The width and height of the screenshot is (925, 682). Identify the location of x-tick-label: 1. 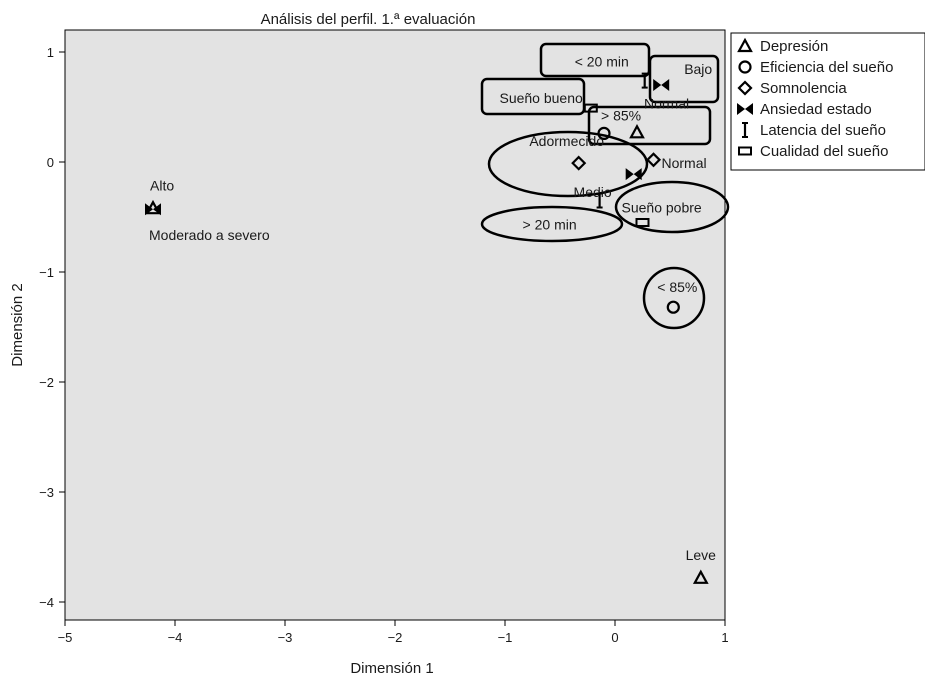
(724, 637).